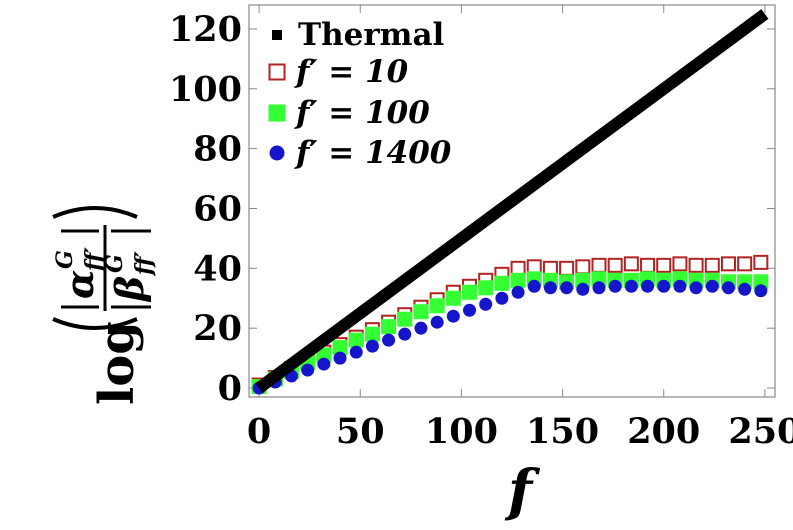 Image resolution: width=793 pixels, height=530 pixels. Describe the element at coordinates (461, 431) in the screenshot. I see `x-tick-label: 100` at that location.